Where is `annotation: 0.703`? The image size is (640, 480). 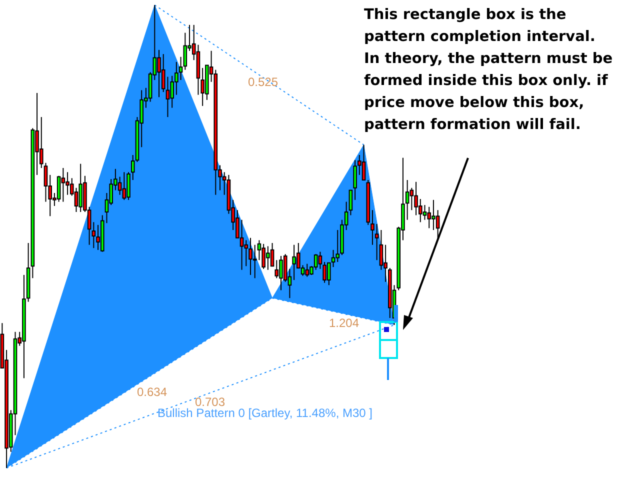
annotation: 0.703 is located at coordinates (210, 402).